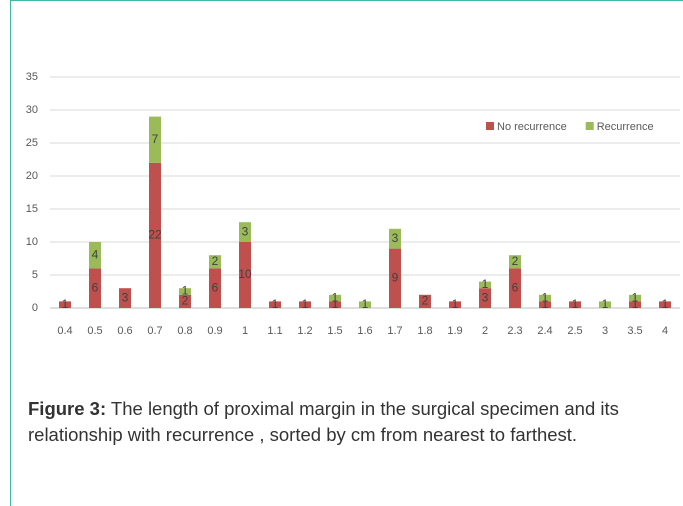 This screenshot has width=683, height=506. Describe the element at coordinates (394, 331) in the screenshot. I see `x-tick-label: 1.7` at that location.